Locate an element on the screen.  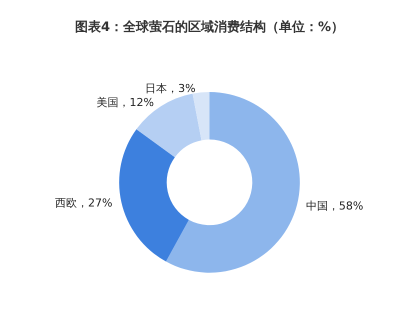
slice-label: 美国，12% is located at coordinates (125, 103).